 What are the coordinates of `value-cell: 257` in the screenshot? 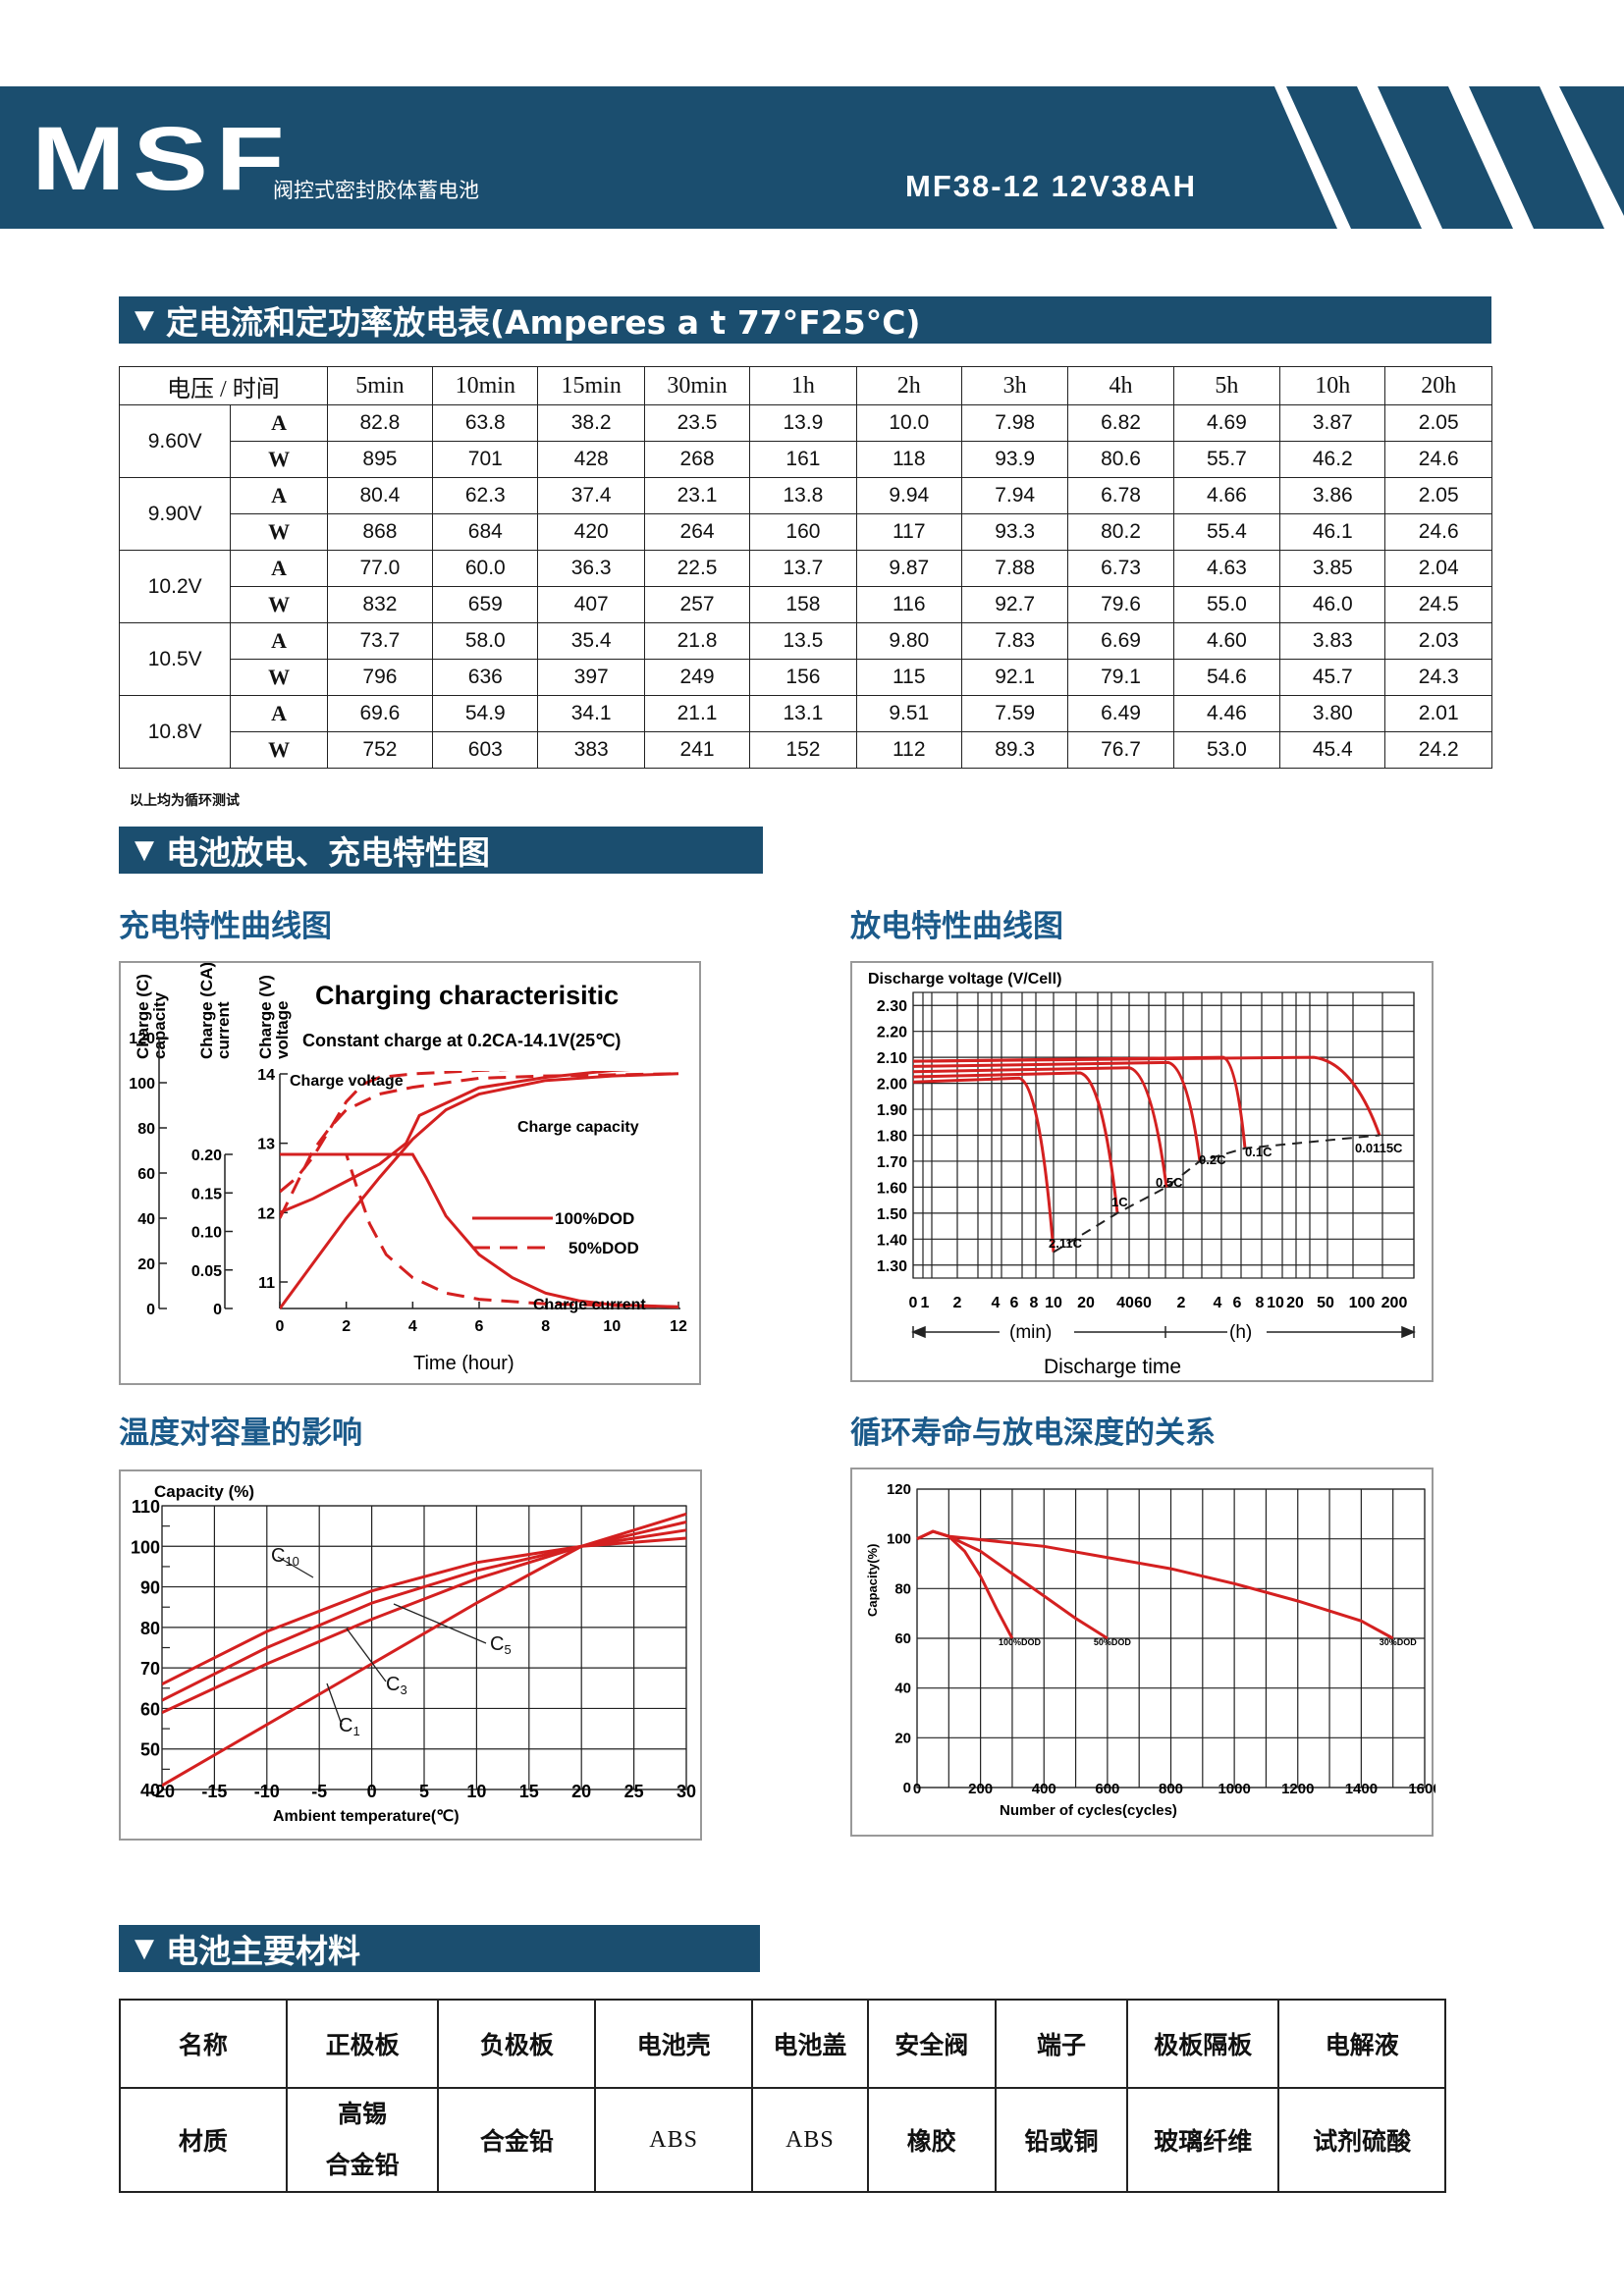 It's located at (697, 604).